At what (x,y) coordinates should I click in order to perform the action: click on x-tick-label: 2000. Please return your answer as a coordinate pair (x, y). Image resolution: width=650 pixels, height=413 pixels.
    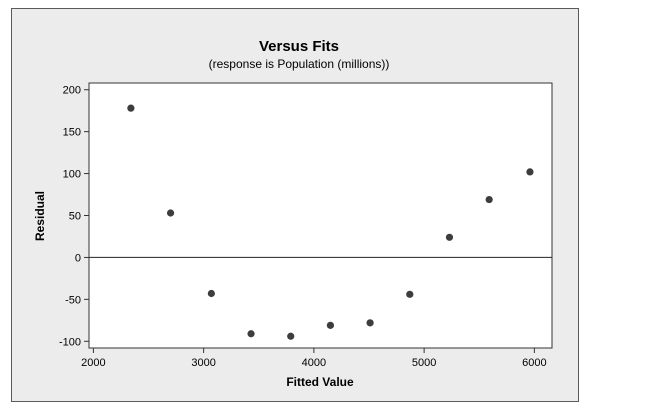
    Looking at the image, I should click on (93, 363).